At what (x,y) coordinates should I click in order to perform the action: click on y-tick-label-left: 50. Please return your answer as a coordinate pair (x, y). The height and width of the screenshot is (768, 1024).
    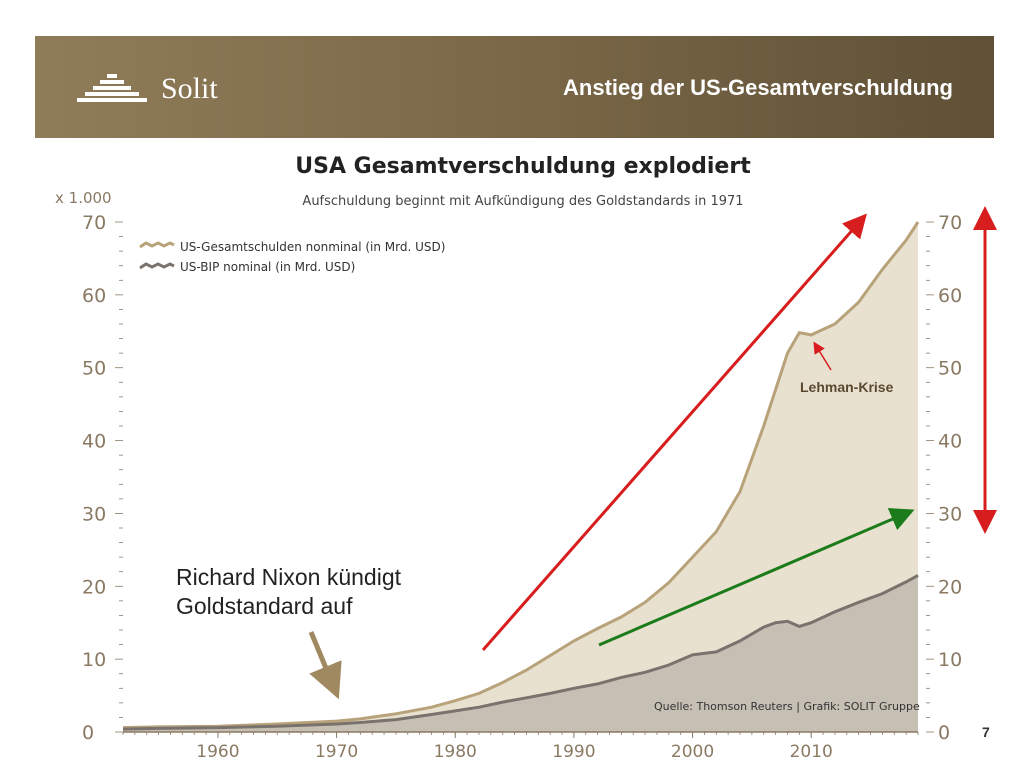
    Looking at the image, I should click on (94, 369).